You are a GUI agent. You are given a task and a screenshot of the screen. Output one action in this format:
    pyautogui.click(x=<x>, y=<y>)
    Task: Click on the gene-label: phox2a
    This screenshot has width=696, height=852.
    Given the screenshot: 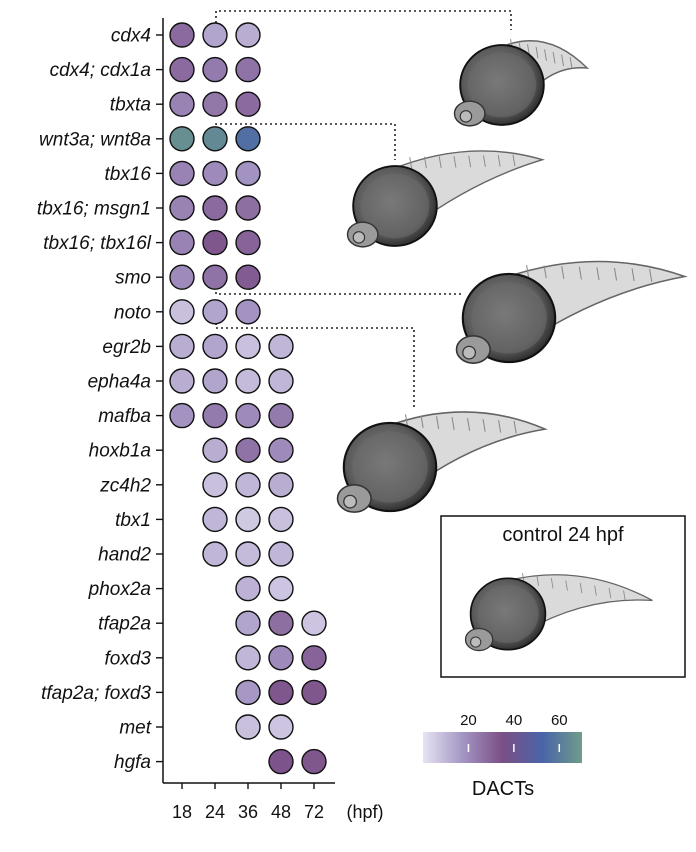 What is the action you would take?
    pyautogui.click(x=119, y=589)
    